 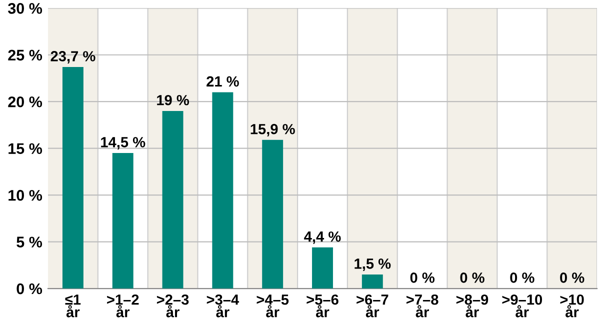 I want to click on data-label: 15,9 %, so click(x=272, y=130).